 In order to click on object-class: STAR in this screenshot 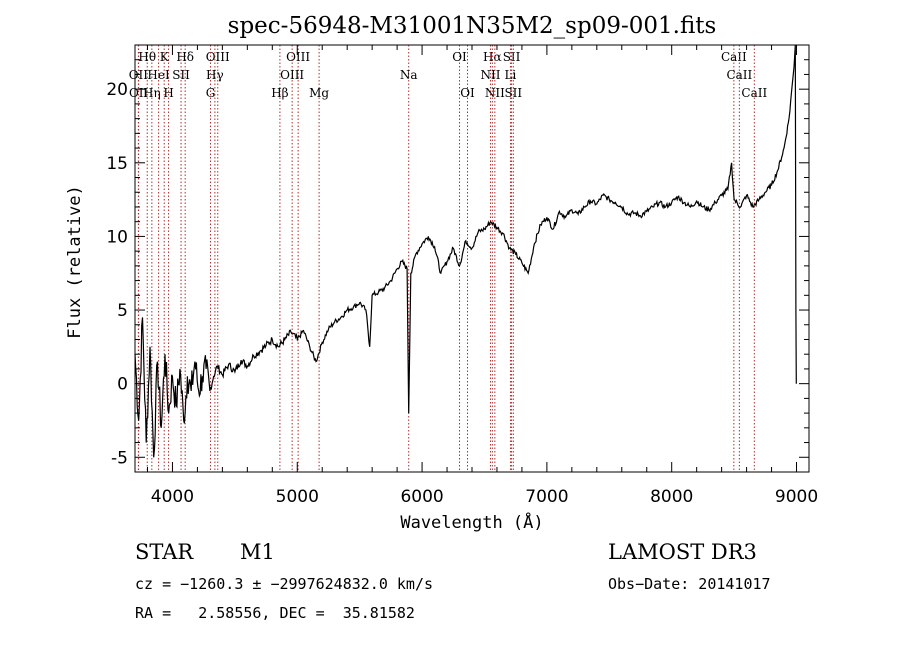, I will do `click(164, 552)`.